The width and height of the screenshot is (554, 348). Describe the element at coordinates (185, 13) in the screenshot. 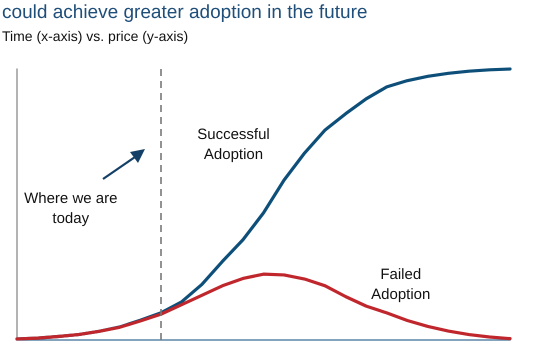

I see `chart-title: could achieve greater adoption in the future` at that location.